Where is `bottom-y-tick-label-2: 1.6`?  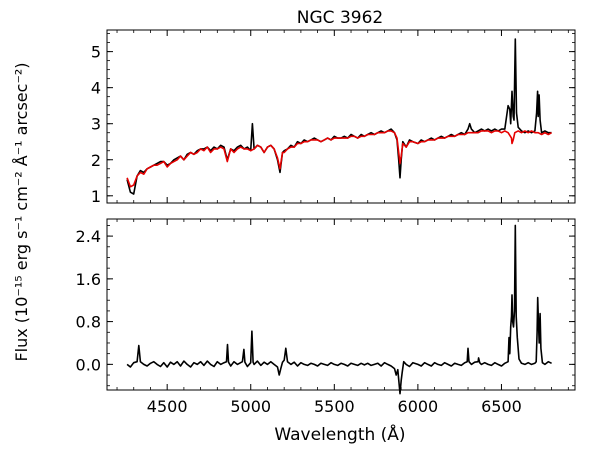 bottom-y-tick-label-2: 1.6 is located at coordinates (88, 279).